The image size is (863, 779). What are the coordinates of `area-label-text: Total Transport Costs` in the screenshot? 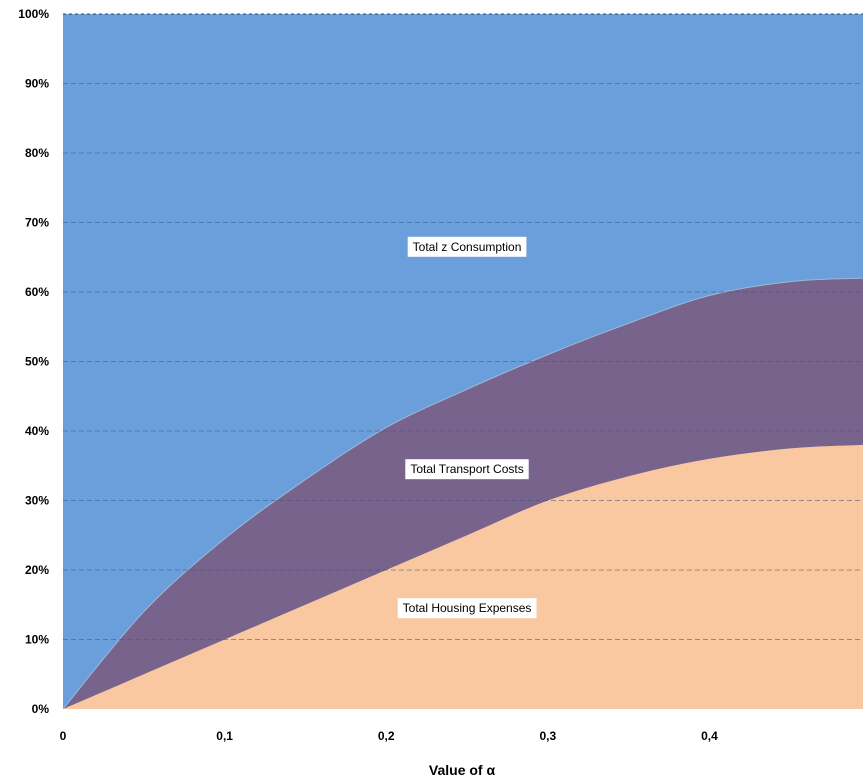 It's located at (466, 469).